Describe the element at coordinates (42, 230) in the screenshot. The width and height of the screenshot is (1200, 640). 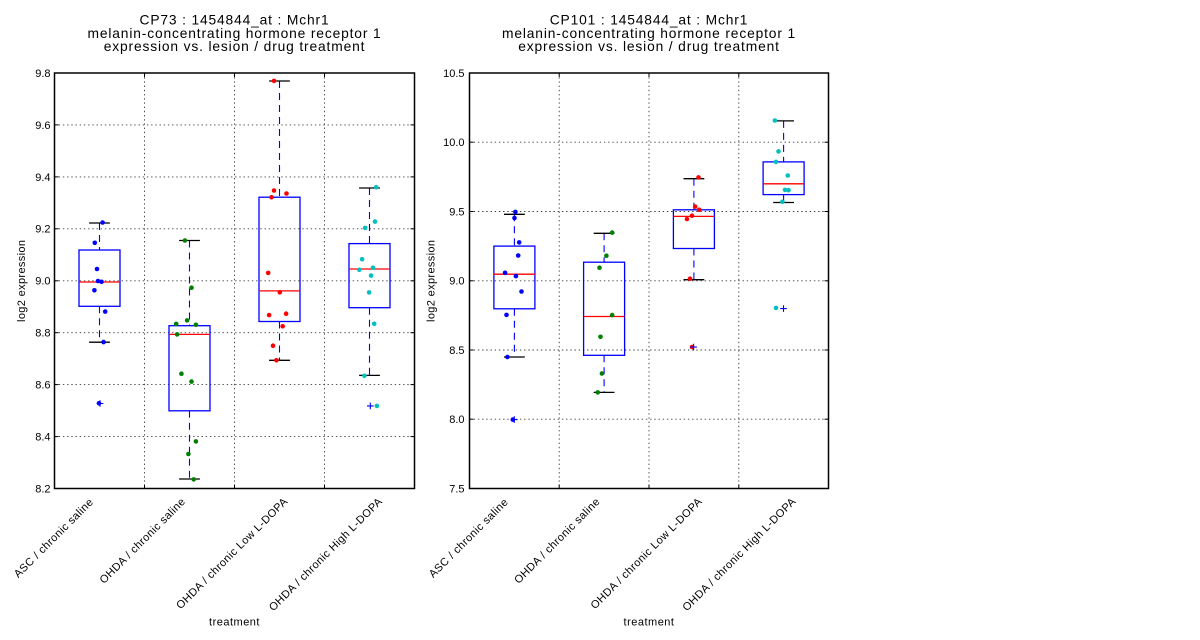
I see `svg-text: 9.2` at that location.